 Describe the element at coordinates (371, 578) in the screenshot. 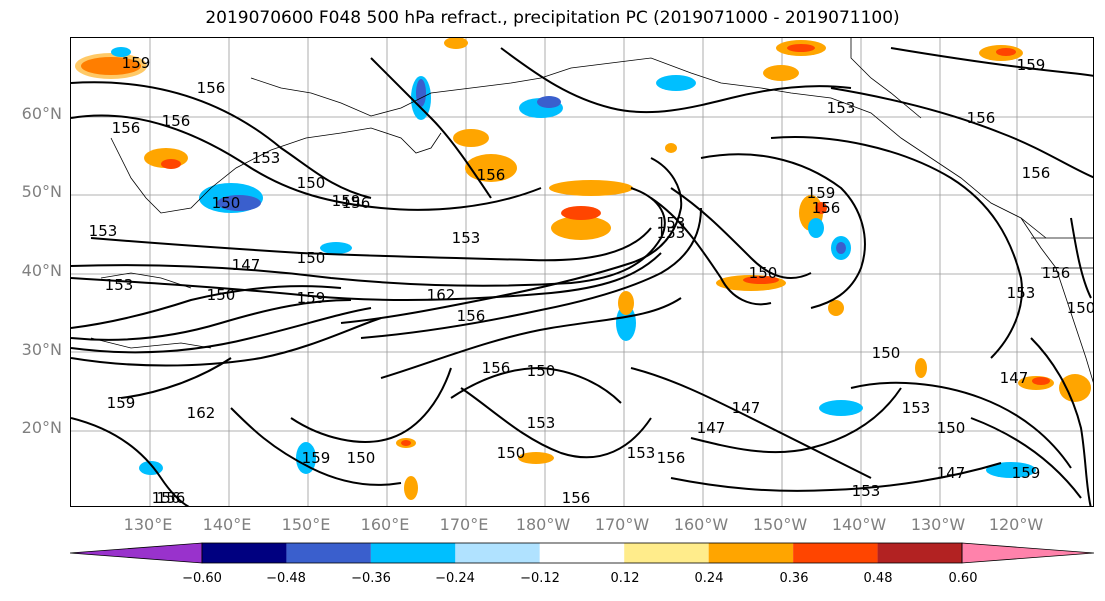

I see `colorbar-tick-label: −0.36` at that location.